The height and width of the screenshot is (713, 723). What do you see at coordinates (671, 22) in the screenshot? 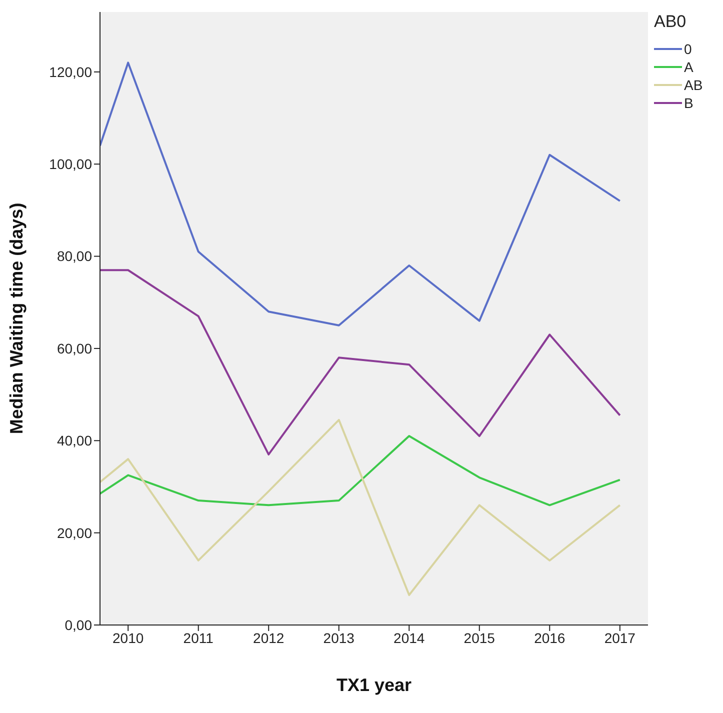
I see `legend-title: AB0` at bounding box center [671, 22].